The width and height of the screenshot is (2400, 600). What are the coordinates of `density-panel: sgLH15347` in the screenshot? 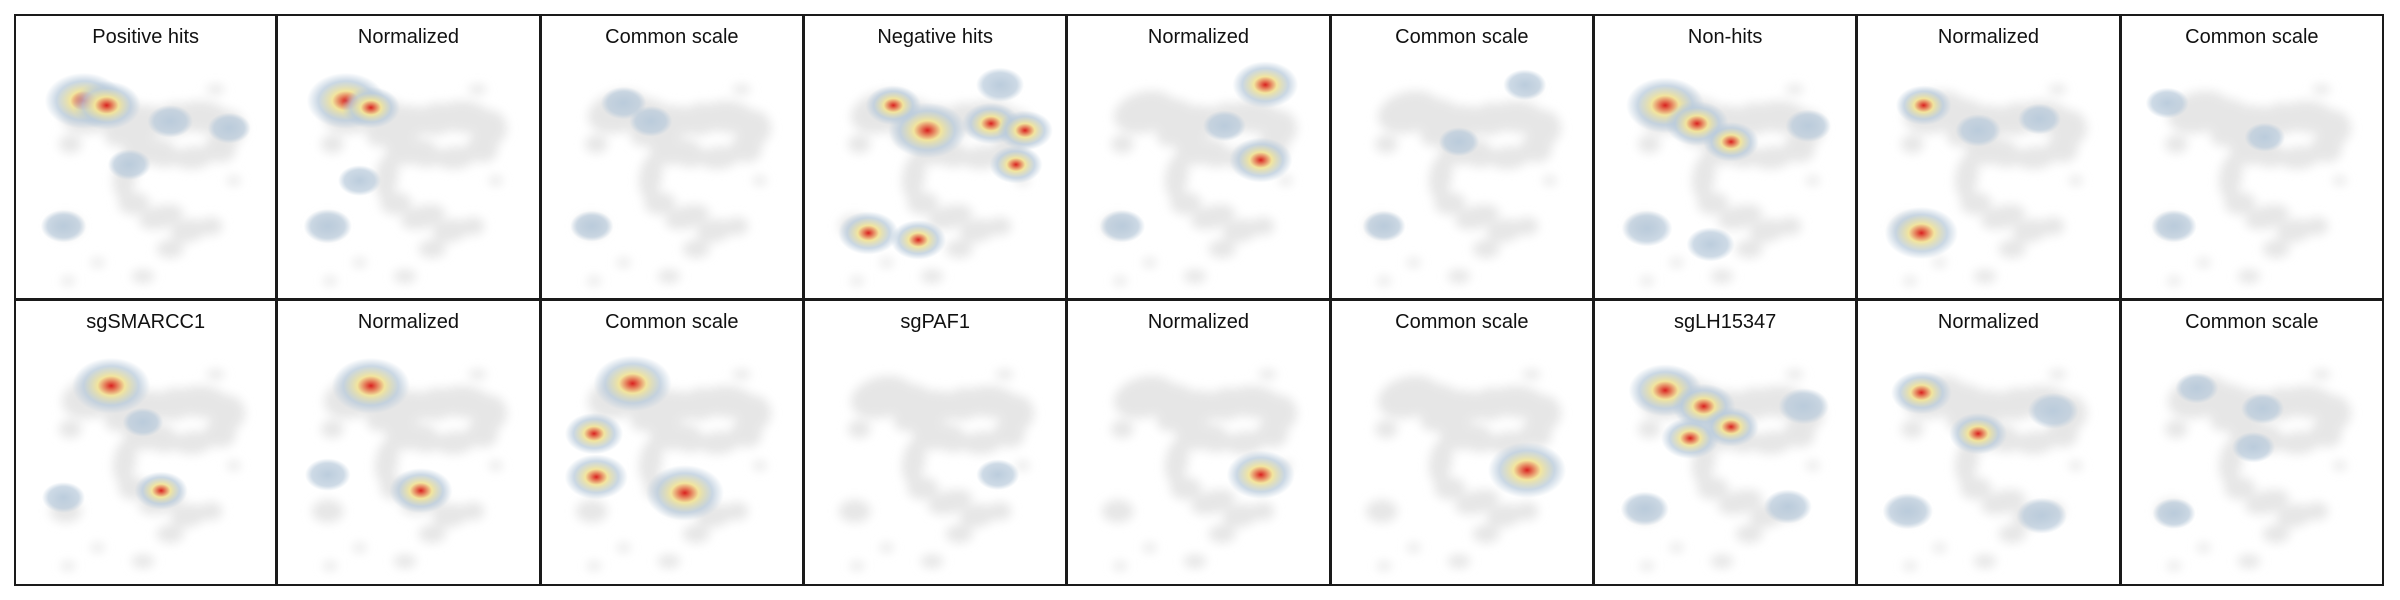 It's located at (1725, 442).